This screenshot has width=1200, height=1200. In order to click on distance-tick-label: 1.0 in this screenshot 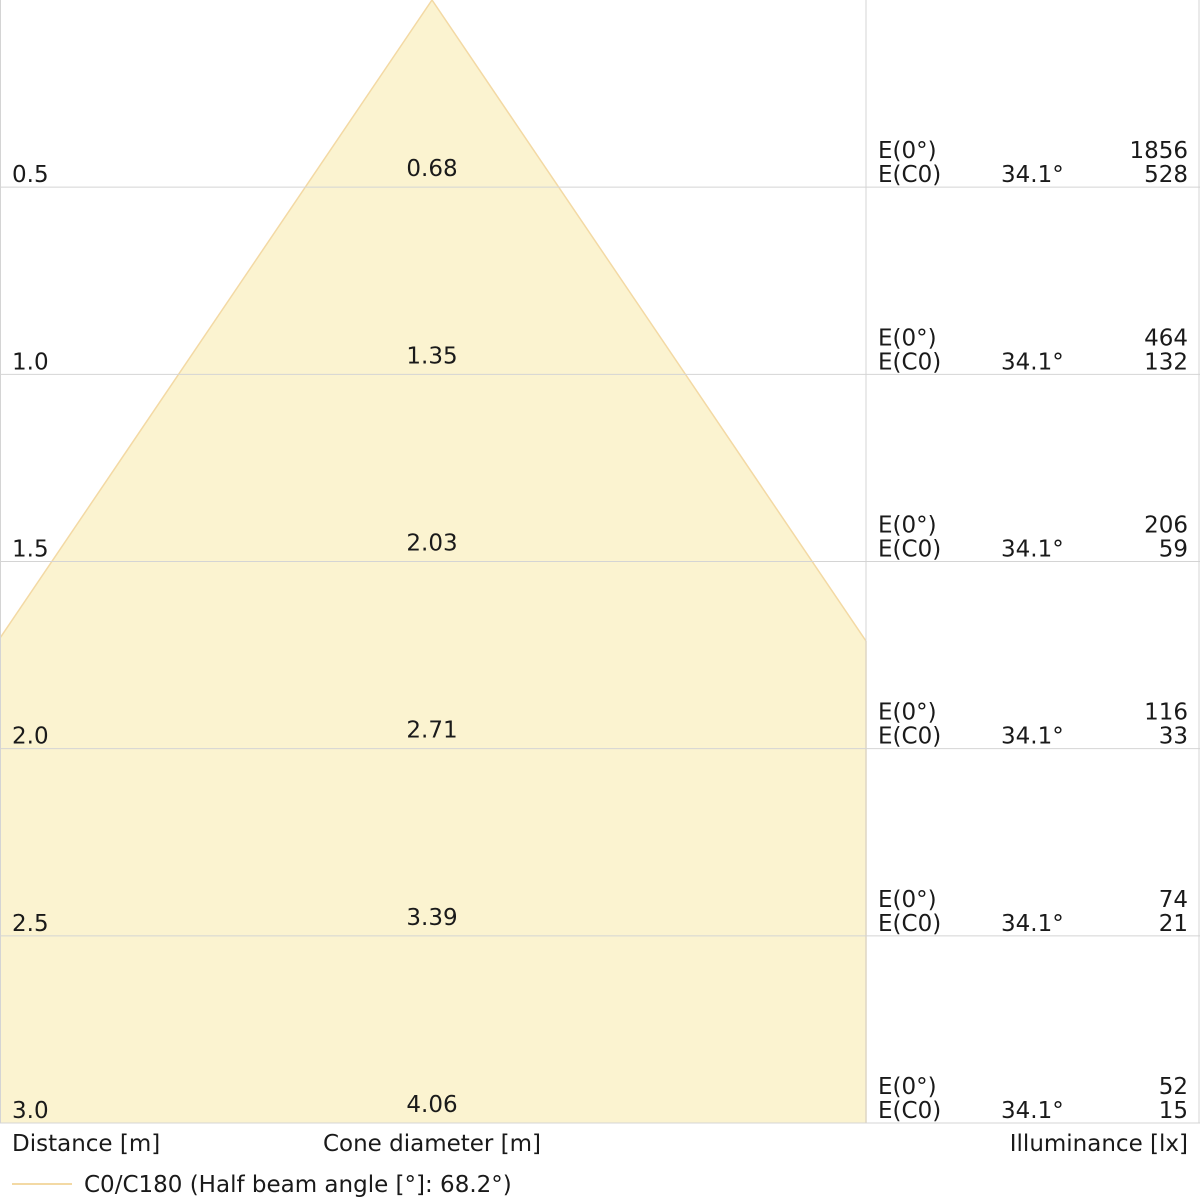, I will do `click(30, 362)`.